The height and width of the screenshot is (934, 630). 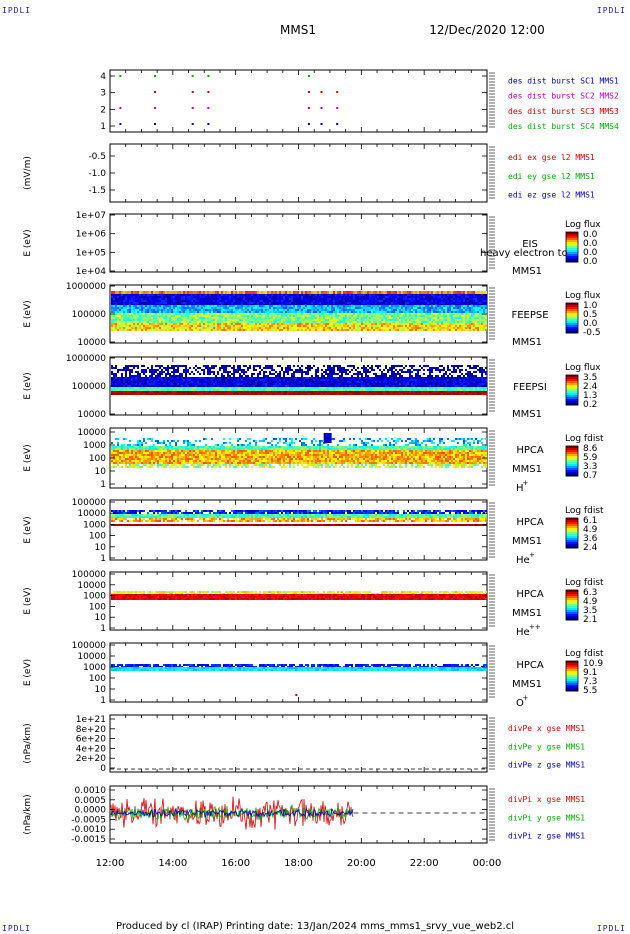 What do you see at coordinates (91, 272) in the screenshot?
I see `y-tick-label: 1e+04` at bounding box center [91, 272].